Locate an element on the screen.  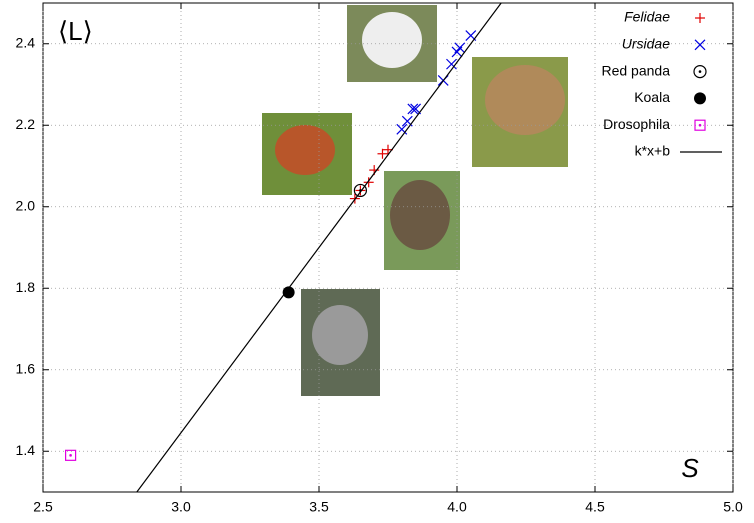
legend-label: Ursidae is located at coordinates (646, 44).